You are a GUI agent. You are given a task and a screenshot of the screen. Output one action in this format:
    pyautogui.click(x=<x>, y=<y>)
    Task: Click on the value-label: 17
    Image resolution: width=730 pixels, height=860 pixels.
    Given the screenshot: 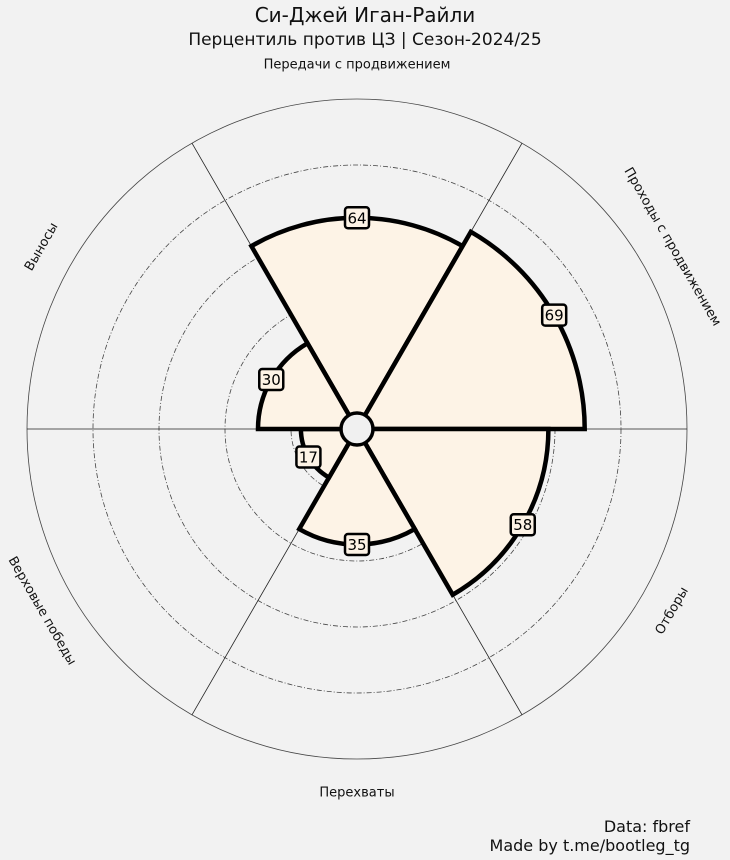 What is the action you would take?
    pyautogui.click(x=308, y=458)
    